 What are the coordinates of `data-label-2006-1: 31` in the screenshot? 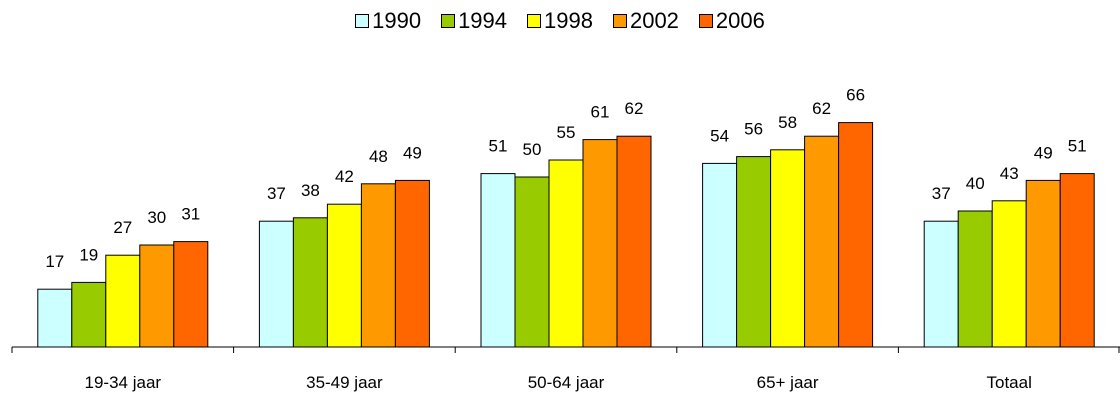 It's located at (190, 214).